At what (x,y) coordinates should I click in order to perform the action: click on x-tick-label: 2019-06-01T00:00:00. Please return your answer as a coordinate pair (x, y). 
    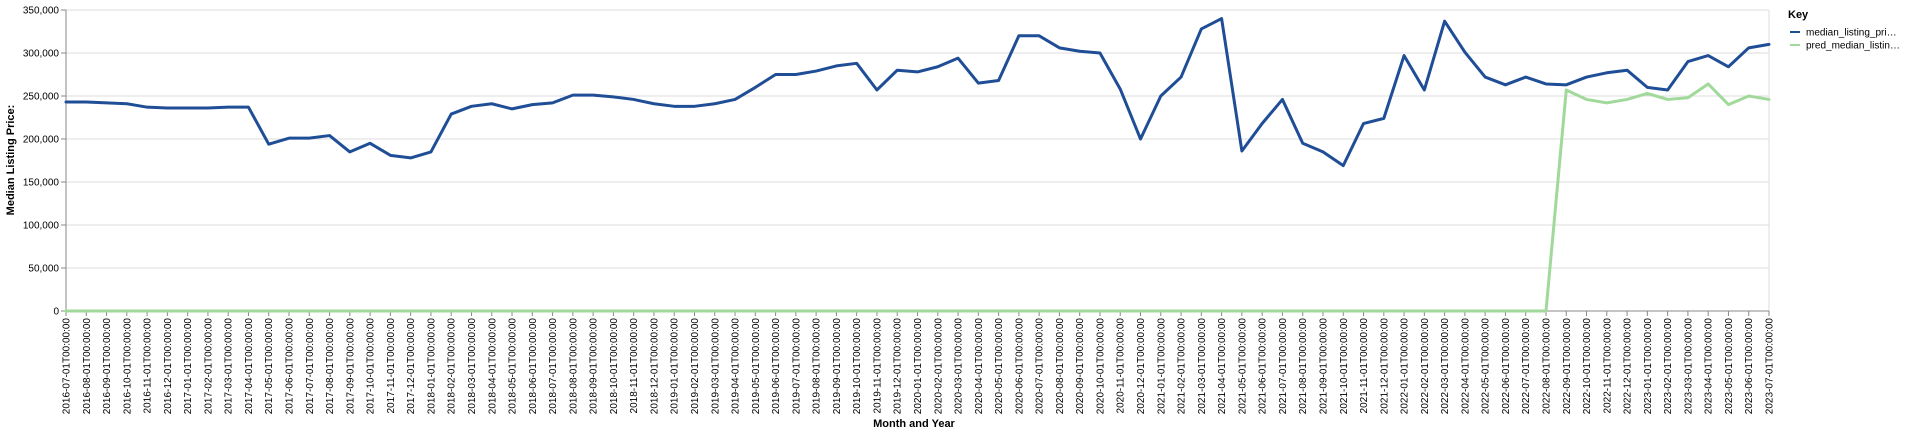
    Looking at the image, I should click on (776, 366).